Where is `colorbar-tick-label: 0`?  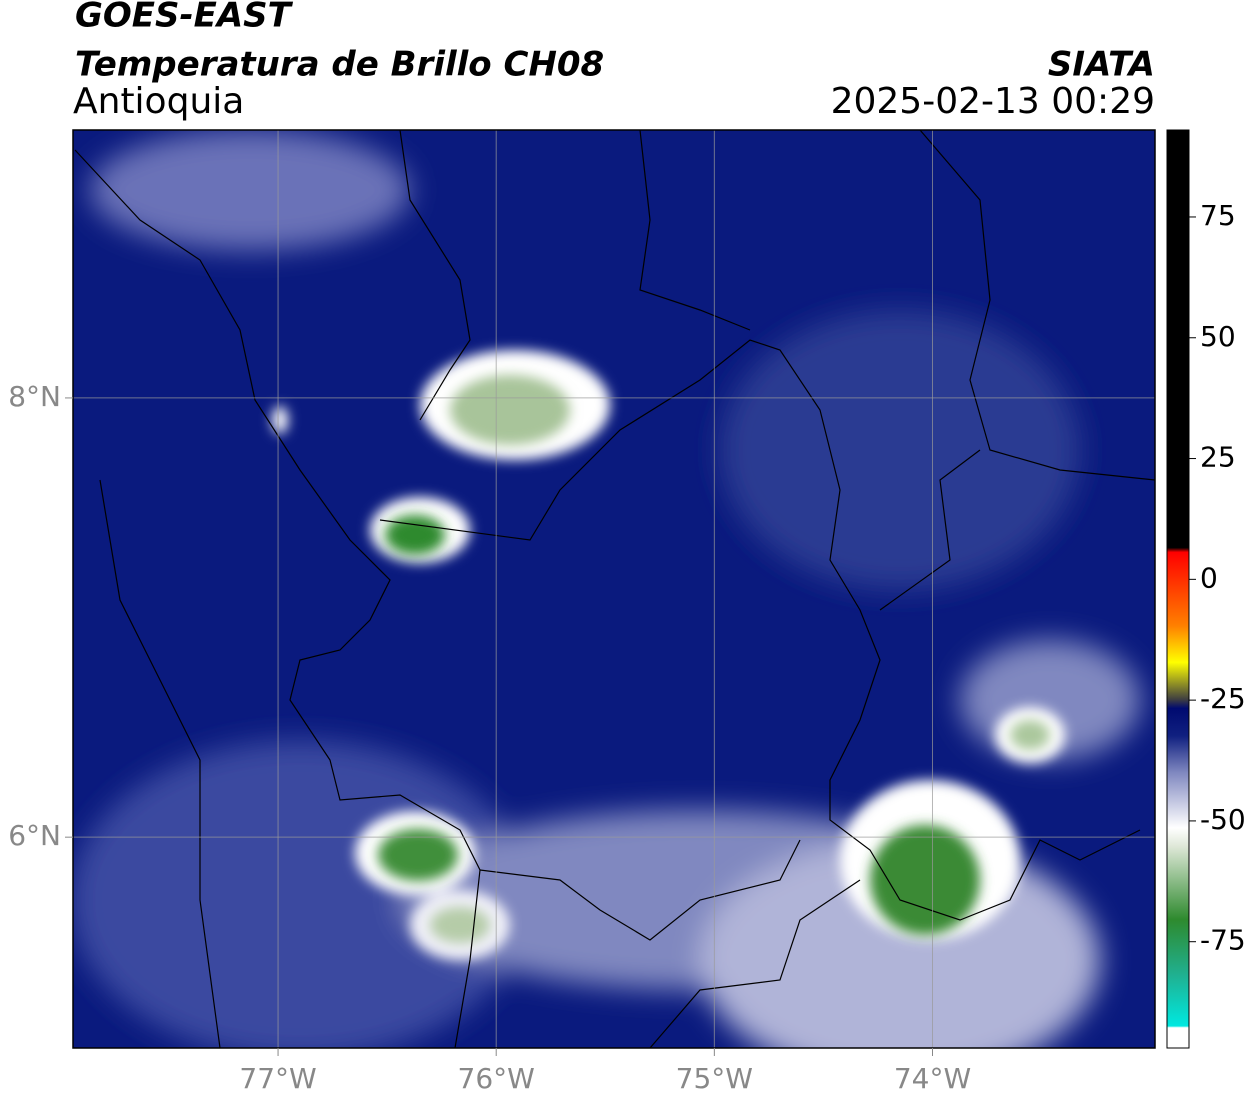
colorbar-tick-label: 0 is located at coordinates (1209, 577).